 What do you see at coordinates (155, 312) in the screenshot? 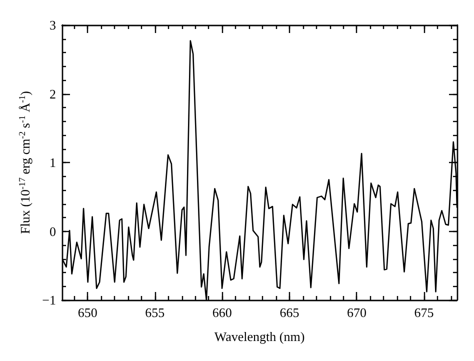
I see `x-tick-label: 655` at bounding box center [155, 312].